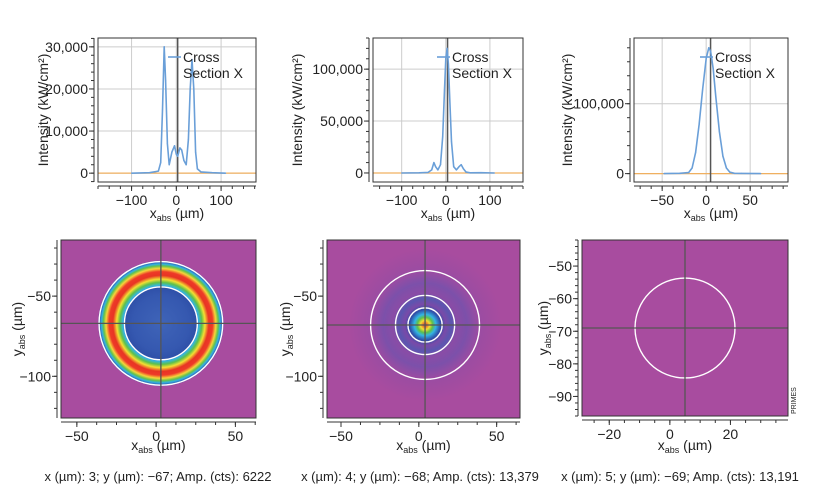 Image resolution: width=825 pixels, height=497 pixels. Describe the element at coordinates (341, 121) in the screenshot. I see `y-tick-label: 50,000` at that location.